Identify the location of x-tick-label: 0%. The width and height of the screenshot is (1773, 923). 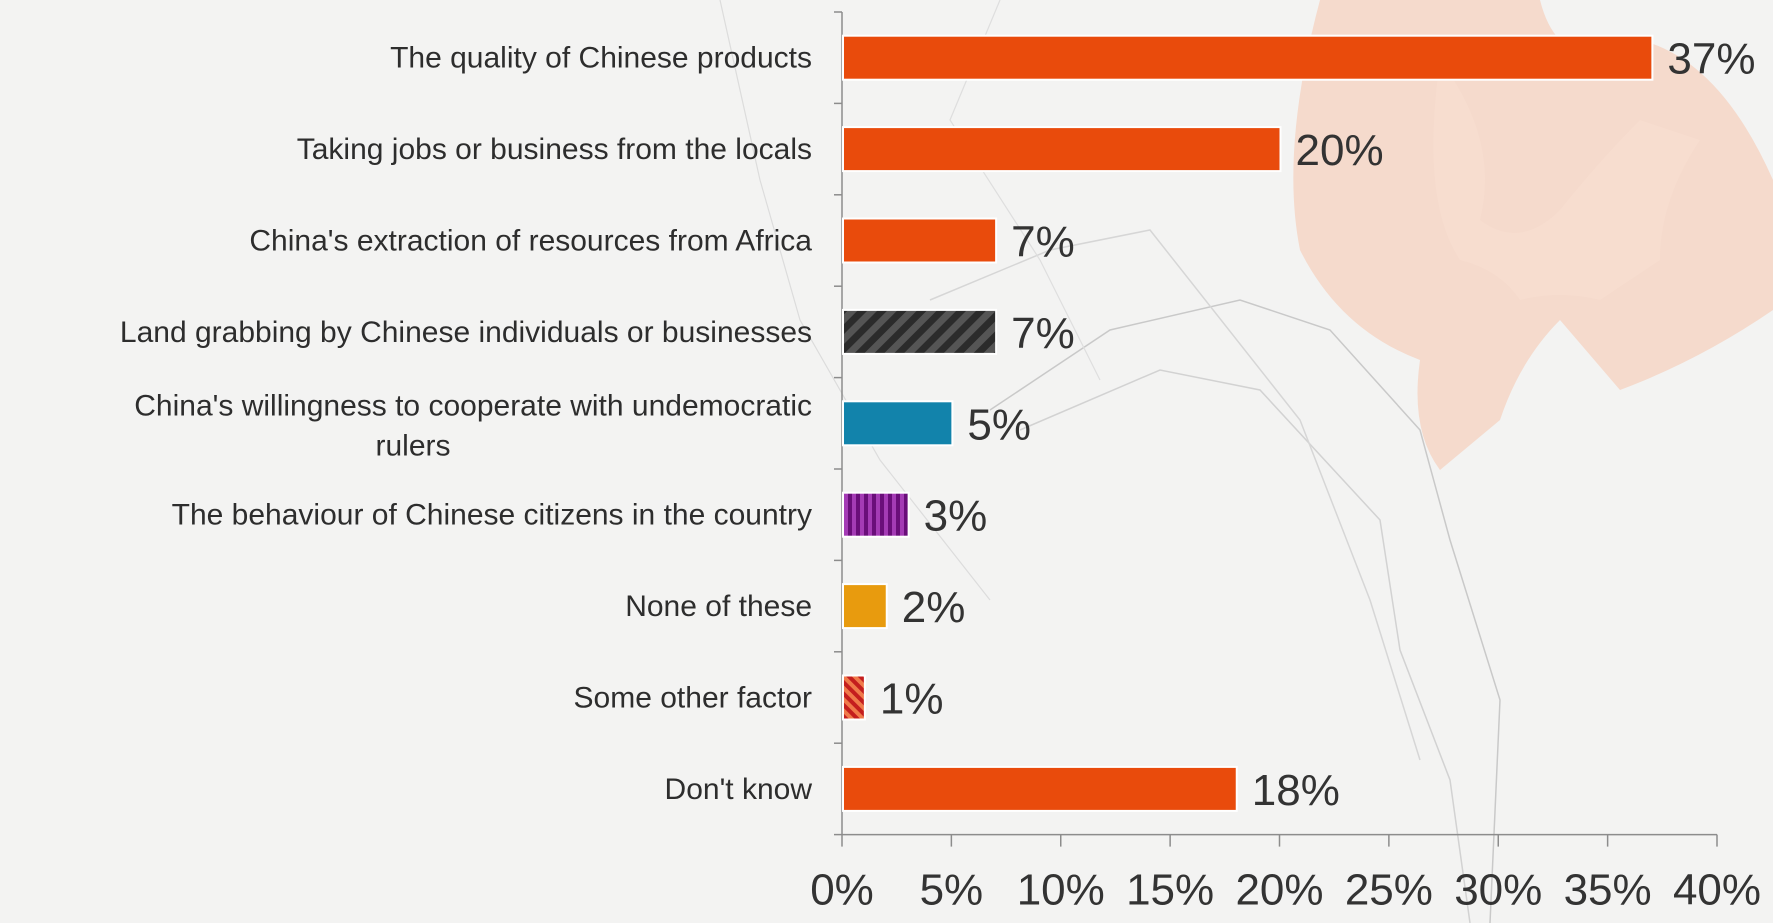
(842, 890).